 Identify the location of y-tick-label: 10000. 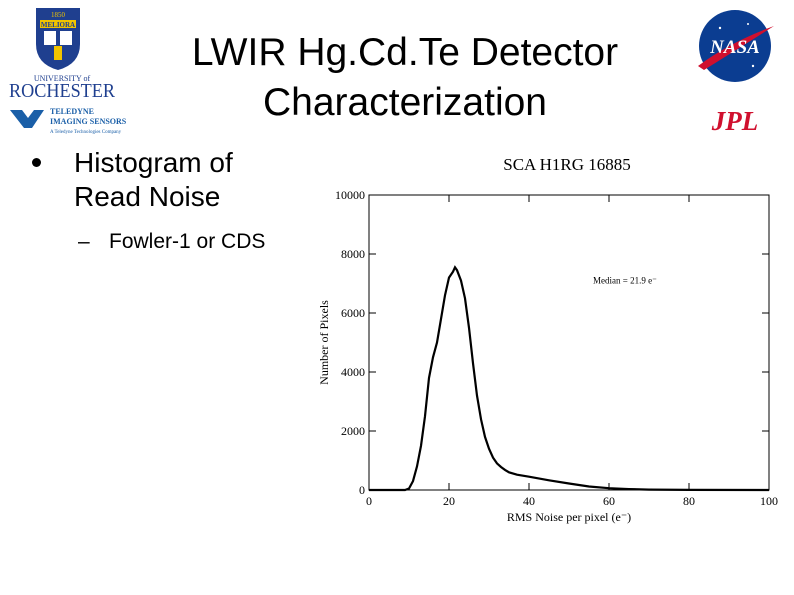
(350, 195).